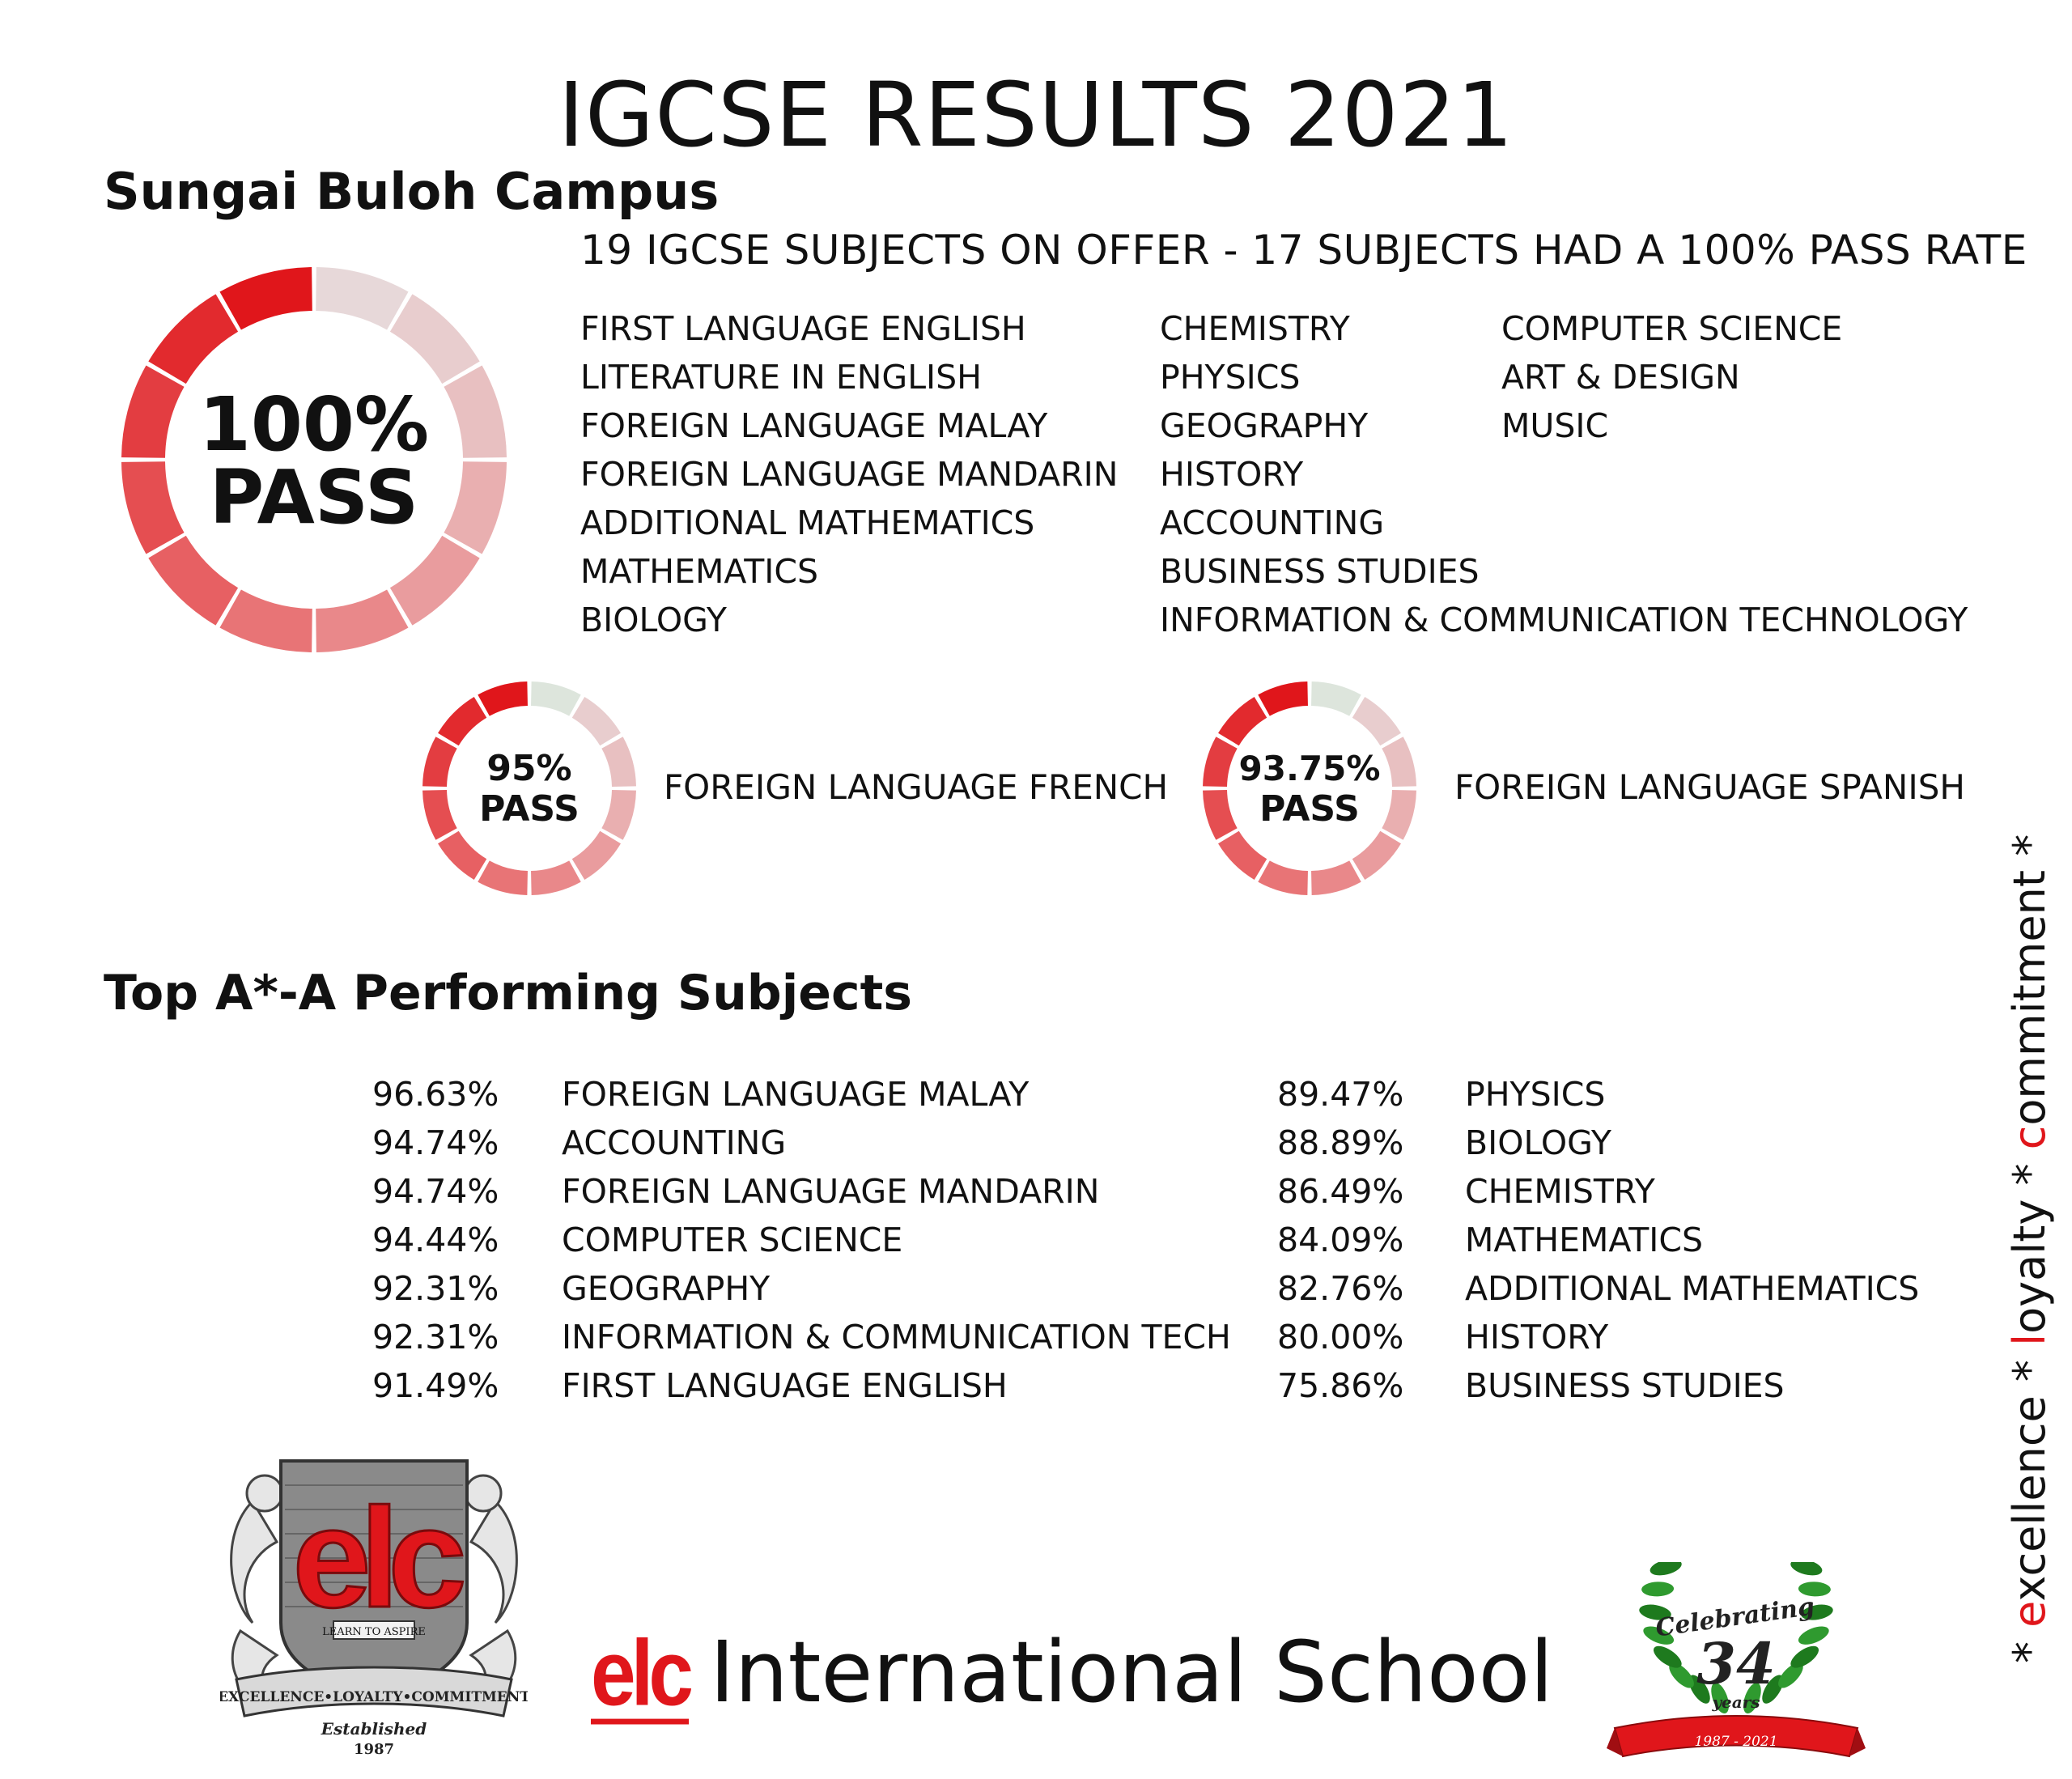 The width and height of the screenshot is (2072, 1779). I want to click on pct-value: 86.49%, so click(1340, 1191).